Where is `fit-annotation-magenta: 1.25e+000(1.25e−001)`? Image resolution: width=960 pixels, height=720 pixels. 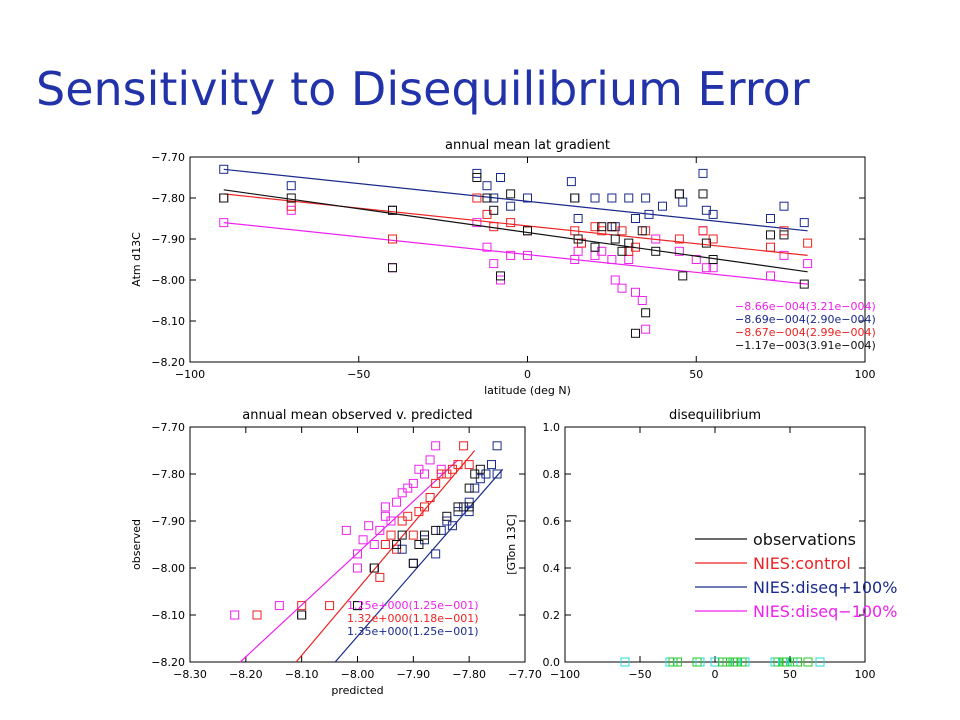
fit-annotation-magenta: 1.25e+000(1.25e−001) is located at coordinates (413, 605).